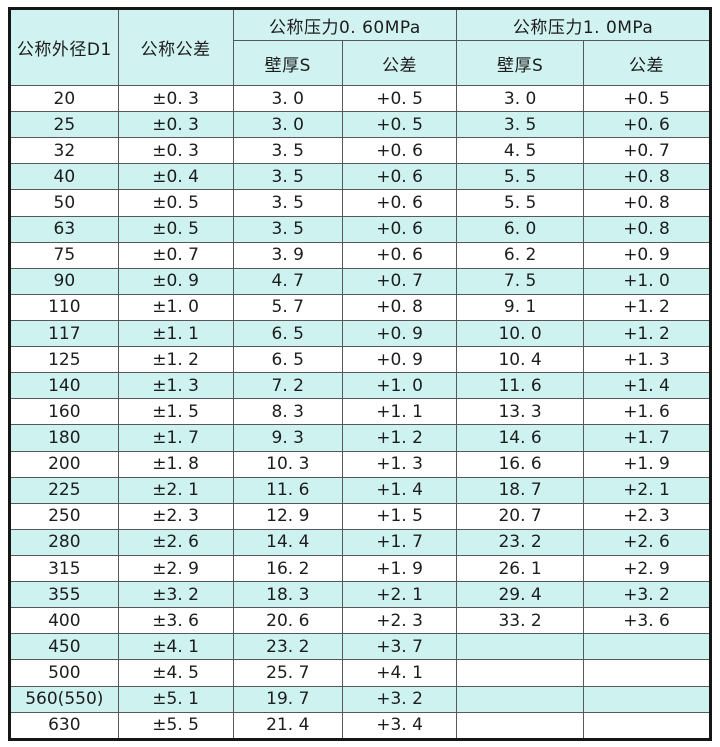 The image size is (720, 747). What do you see at coordinates (287, 726) in the screenshot?
I see `table-cell: 21. 4` at bounding box center [287, 726].